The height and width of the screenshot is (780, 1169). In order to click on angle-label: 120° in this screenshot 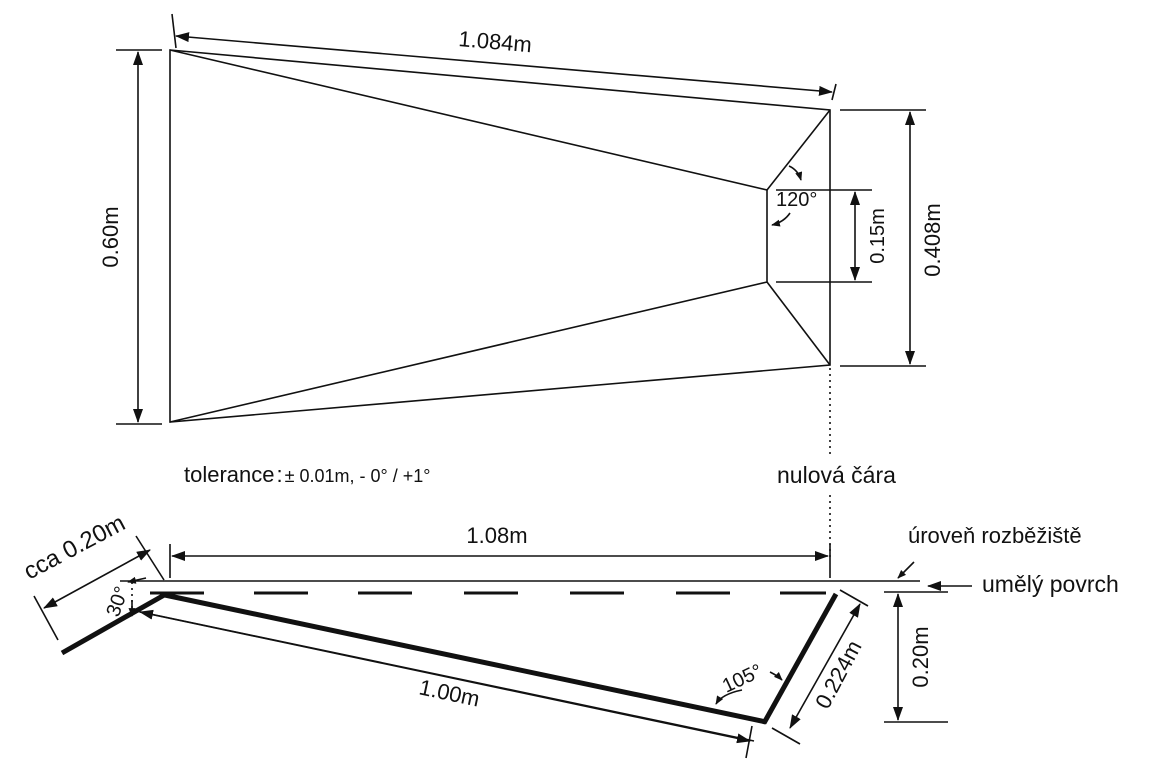, I will do `click(796, 200)`.